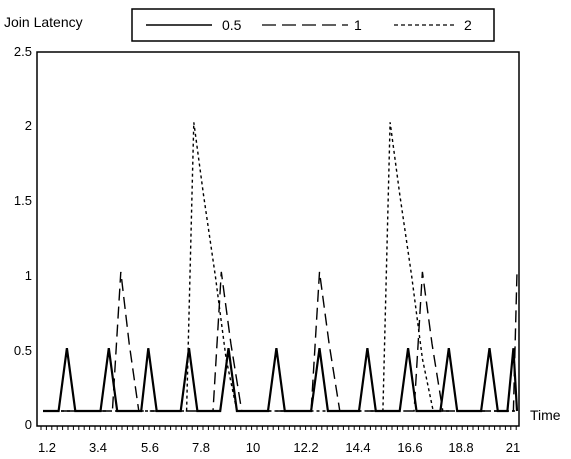  What do you see at coordinates (313, 25) in the screenshot?
I see `legend: 0.5 1 2` at bounding box center [313, 25].